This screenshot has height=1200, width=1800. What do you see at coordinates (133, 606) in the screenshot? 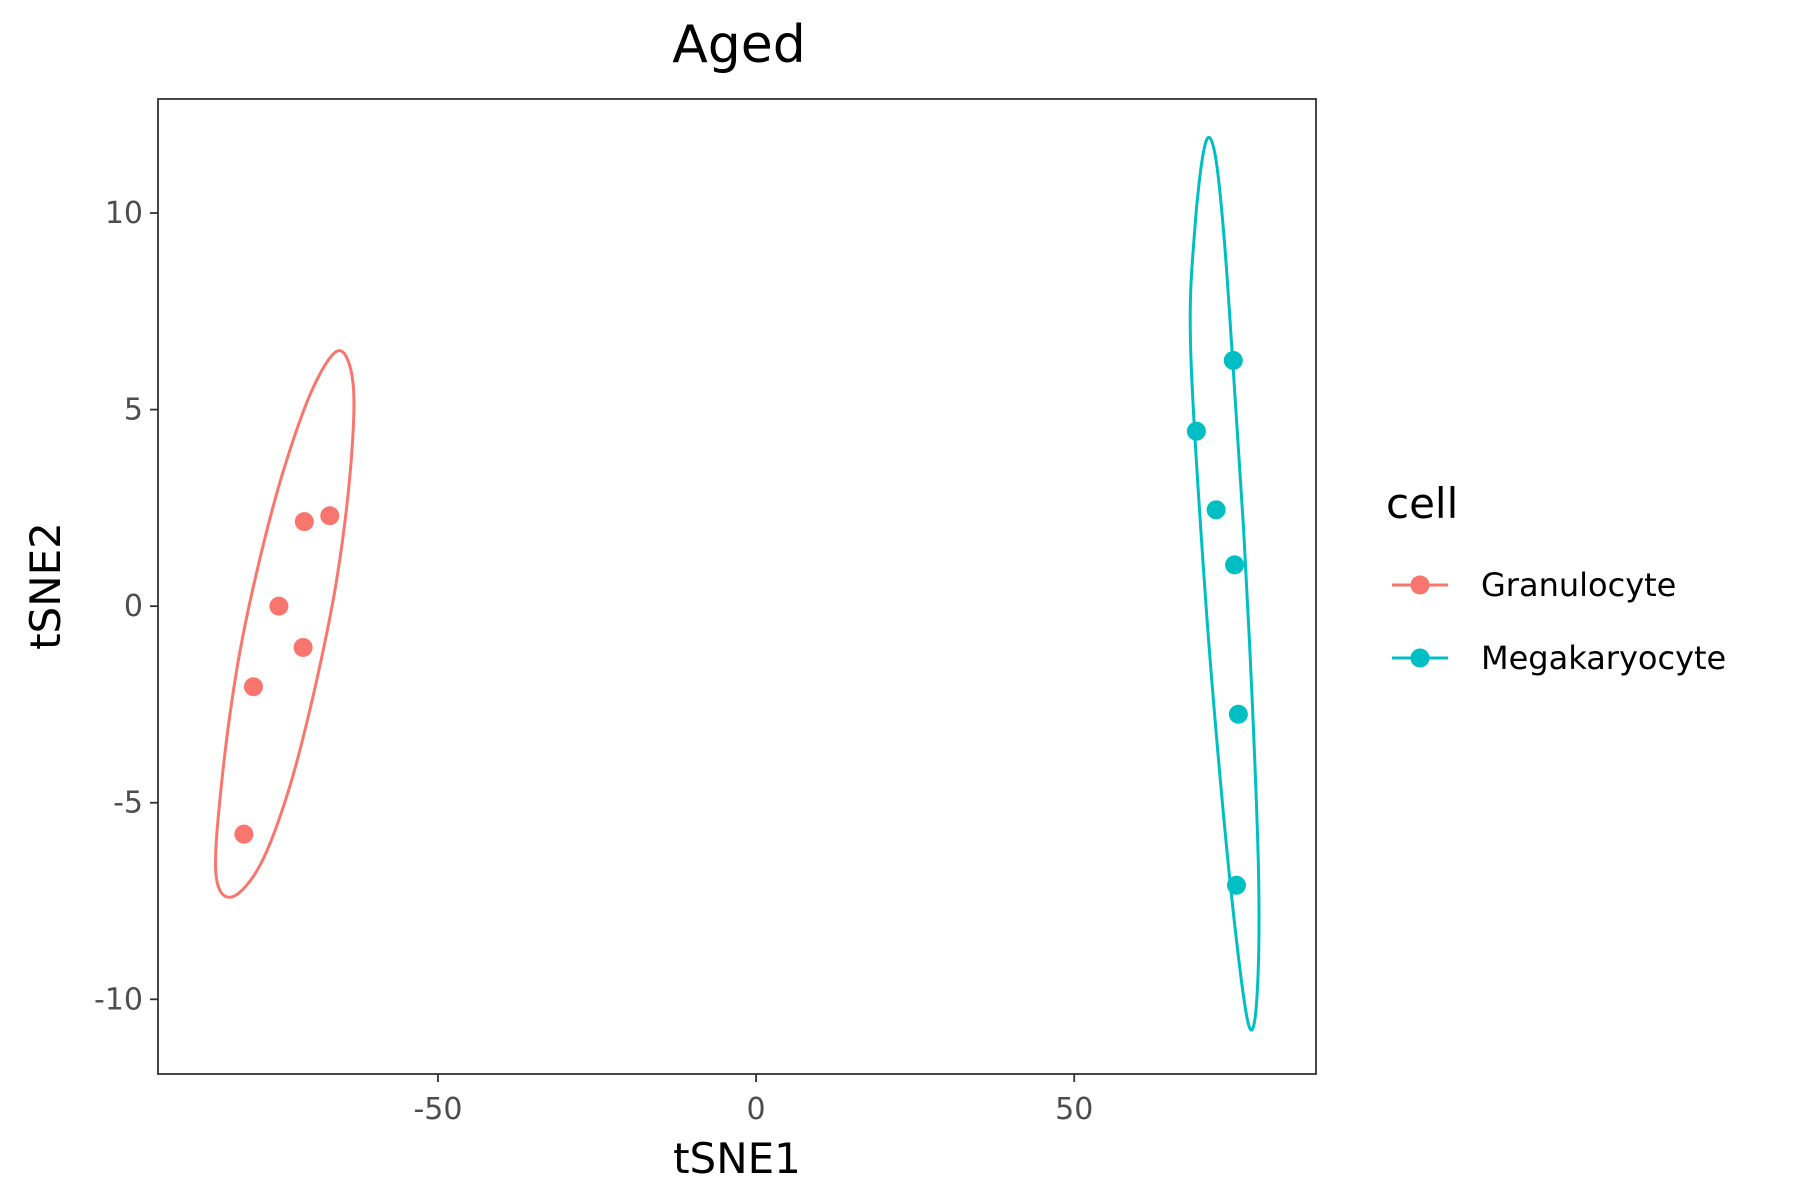
I see `y-tick-label: 0` at bounding box center [133, 606].